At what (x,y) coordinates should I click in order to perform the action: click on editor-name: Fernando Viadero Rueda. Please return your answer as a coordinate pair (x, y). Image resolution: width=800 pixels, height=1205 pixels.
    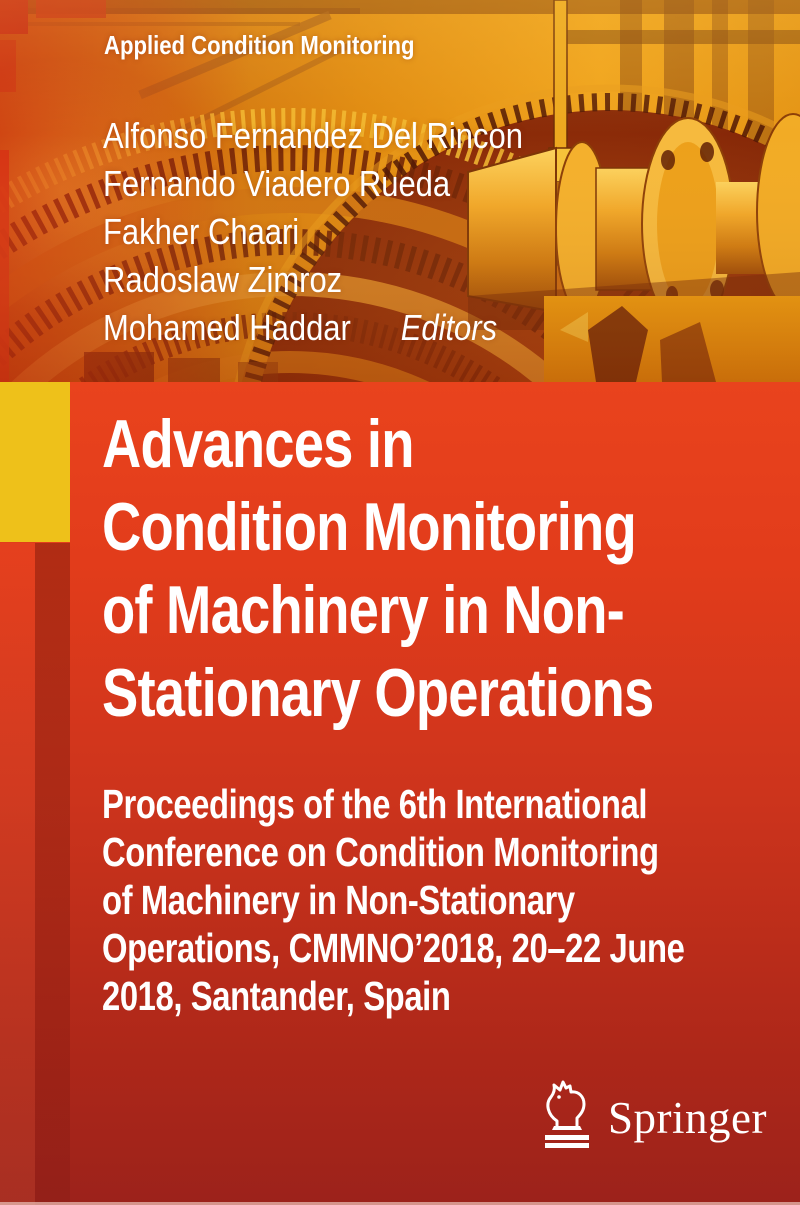
    Looking at the image, I should click on (277, 183).